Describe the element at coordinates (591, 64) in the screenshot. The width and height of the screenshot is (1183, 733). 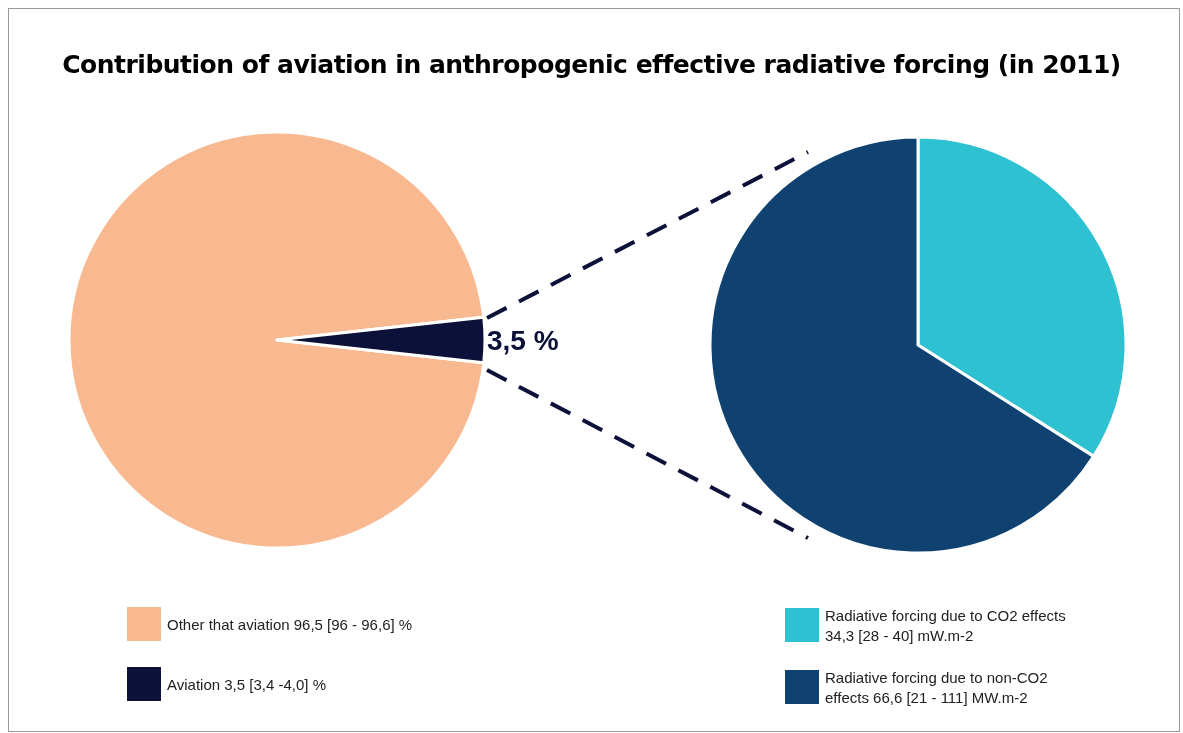
I see `chart-title: Contribution of aviation in anthropogenic effective radiative forcing (in 2011)` at that location.